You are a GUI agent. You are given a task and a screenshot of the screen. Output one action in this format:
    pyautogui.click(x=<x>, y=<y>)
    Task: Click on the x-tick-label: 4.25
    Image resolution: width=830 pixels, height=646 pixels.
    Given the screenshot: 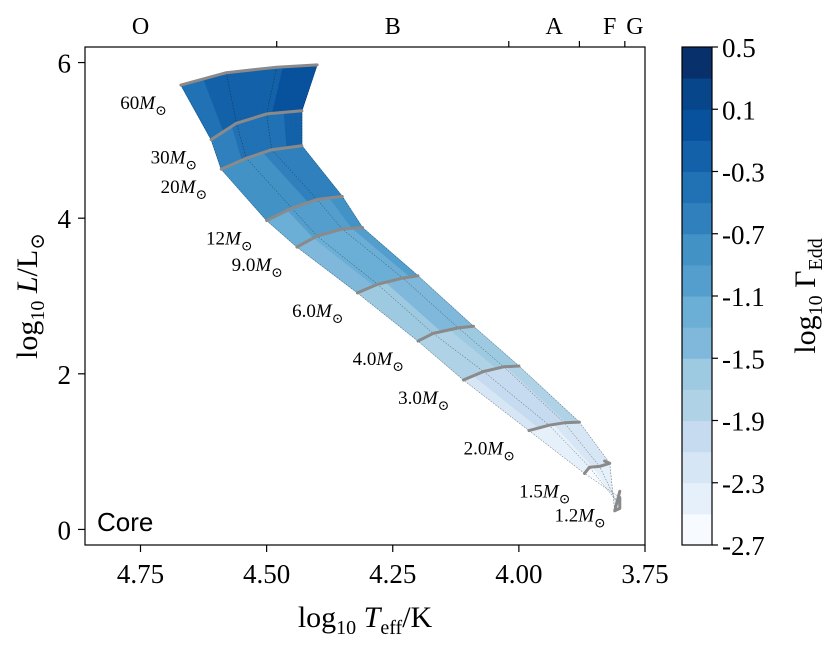 What is the action you would take?
    pyautogui.click(x=392, y=574)
    